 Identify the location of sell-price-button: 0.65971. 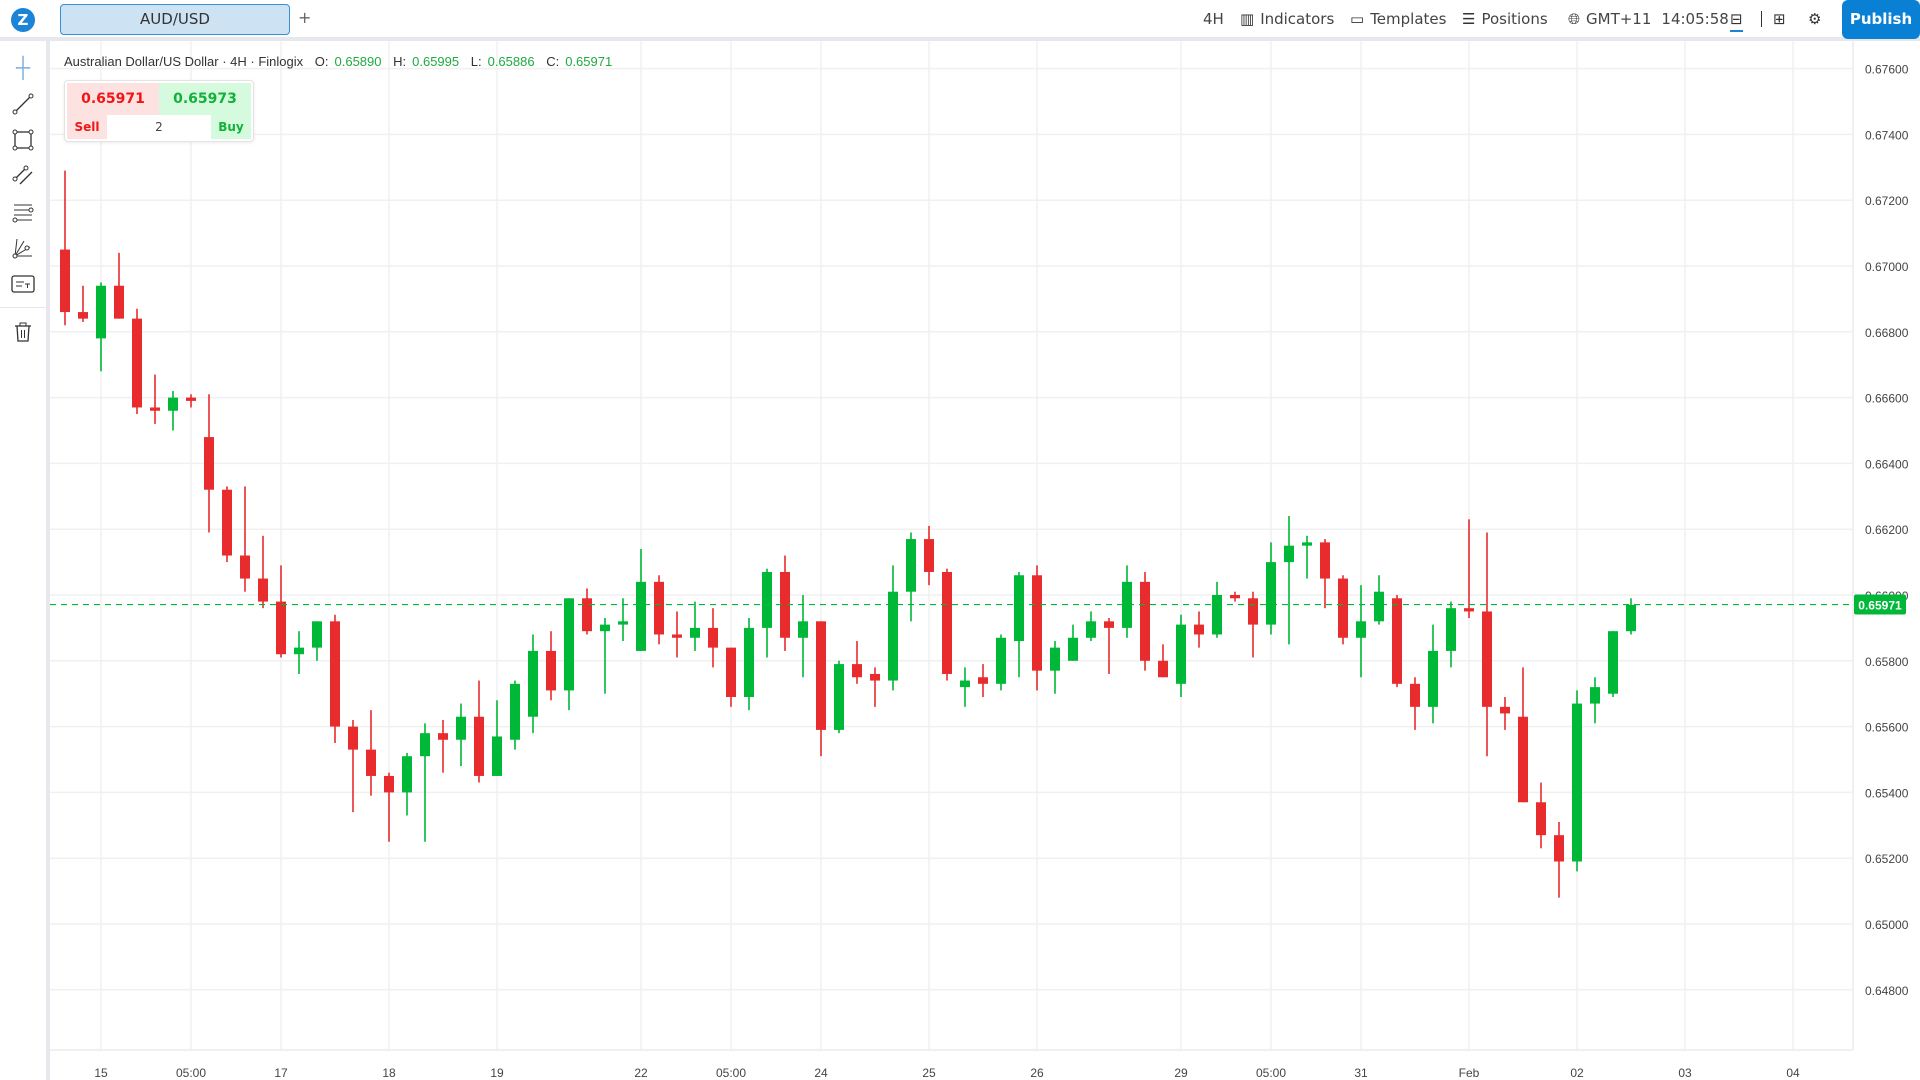
(113, 99).